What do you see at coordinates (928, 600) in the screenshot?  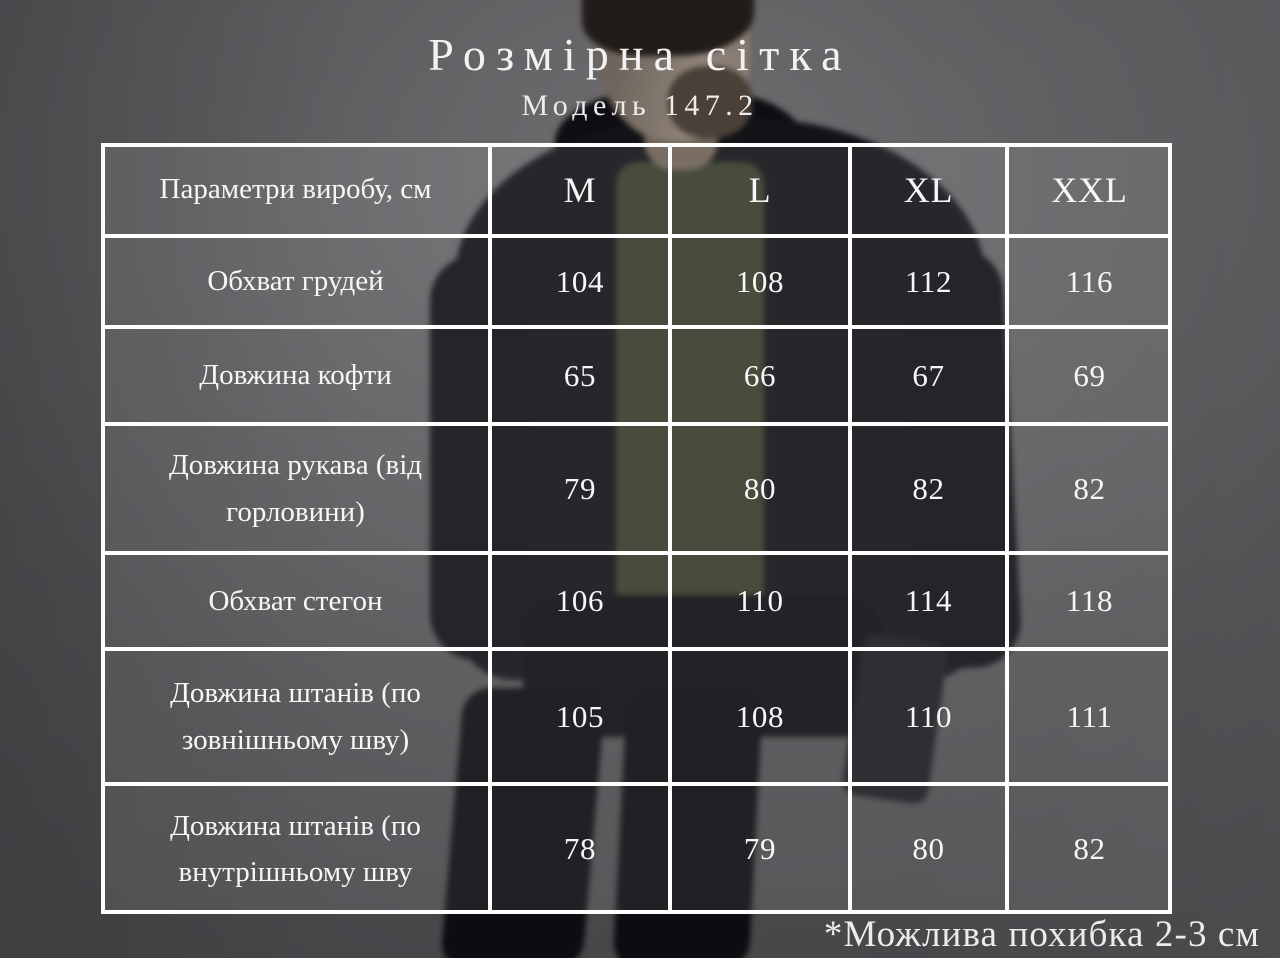 I see `size-value-cell: 114` at bounding box center [928, 600].